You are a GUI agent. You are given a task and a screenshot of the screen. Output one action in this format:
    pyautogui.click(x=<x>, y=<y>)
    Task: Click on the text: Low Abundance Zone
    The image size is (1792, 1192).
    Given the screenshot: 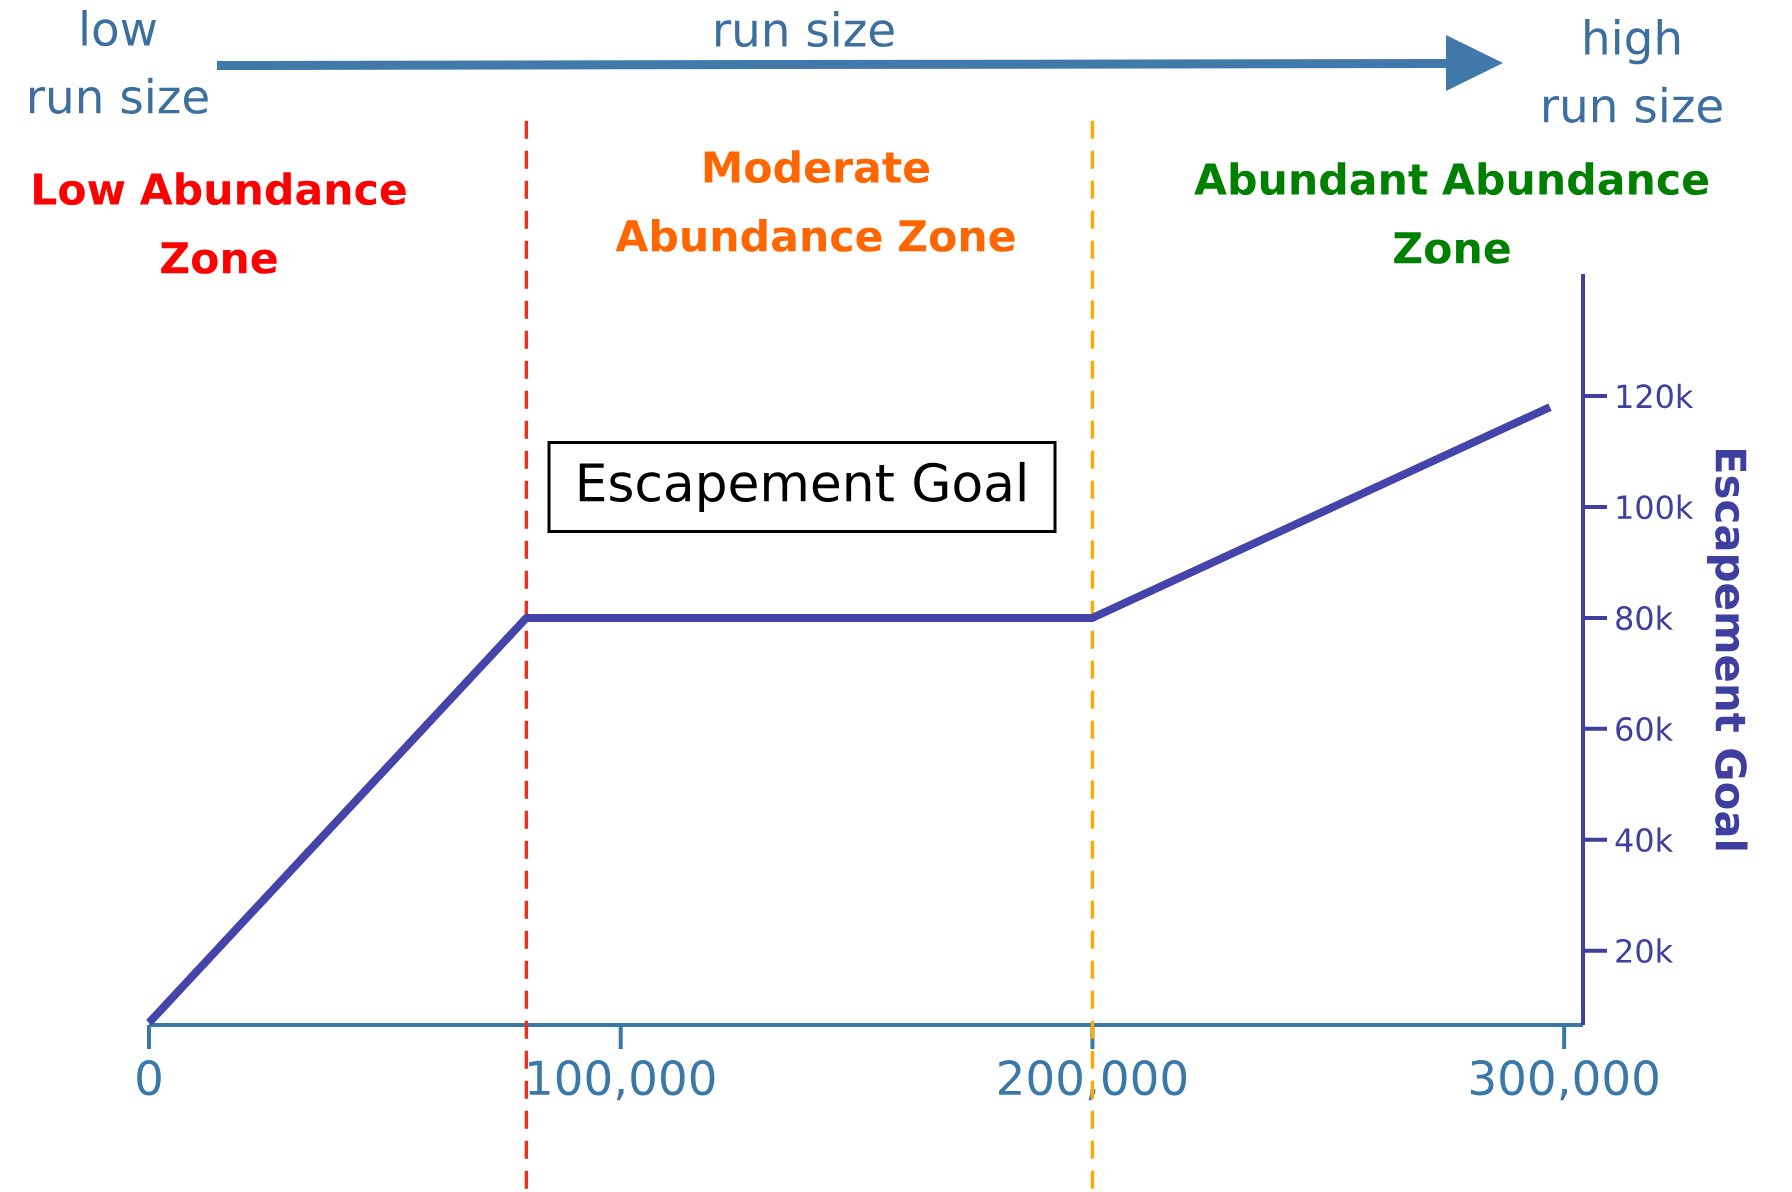 What is the action you would take?
    pyautogui.click(x=220, y=223)
    